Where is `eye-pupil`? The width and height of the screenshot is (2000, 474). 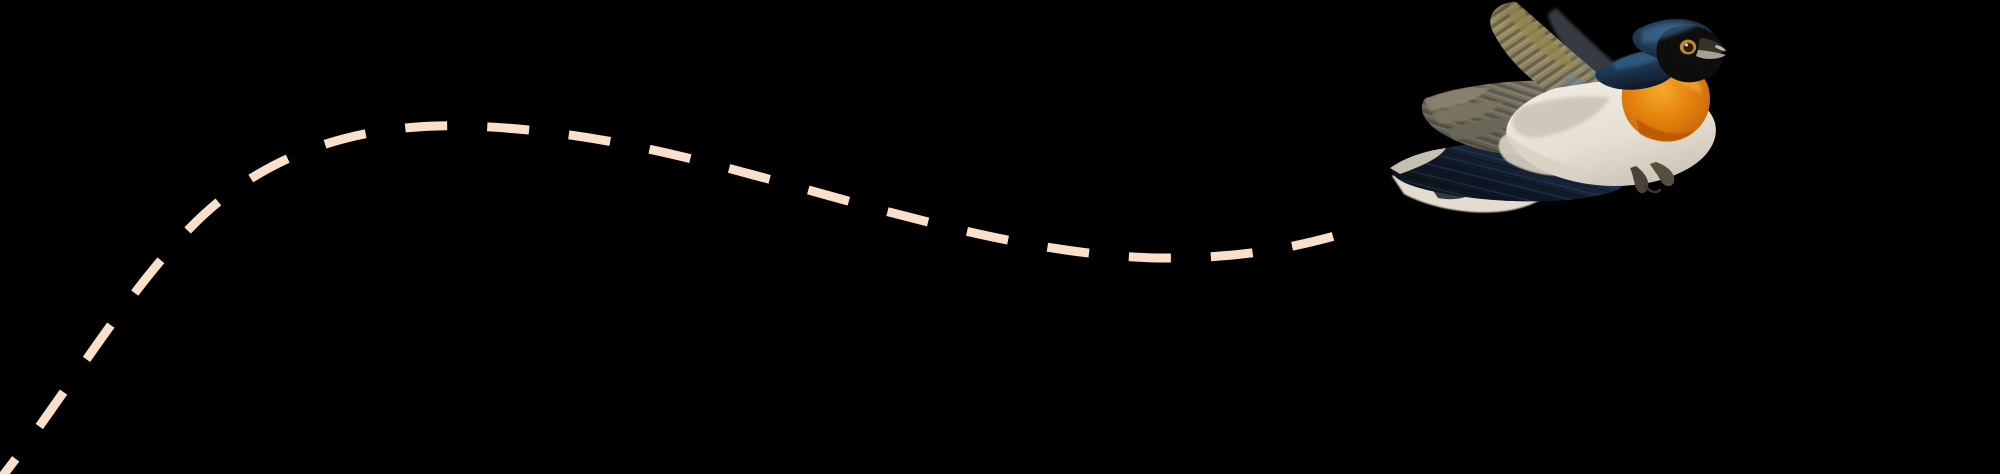
eye-pupil is located at coordinates (1688, 47).